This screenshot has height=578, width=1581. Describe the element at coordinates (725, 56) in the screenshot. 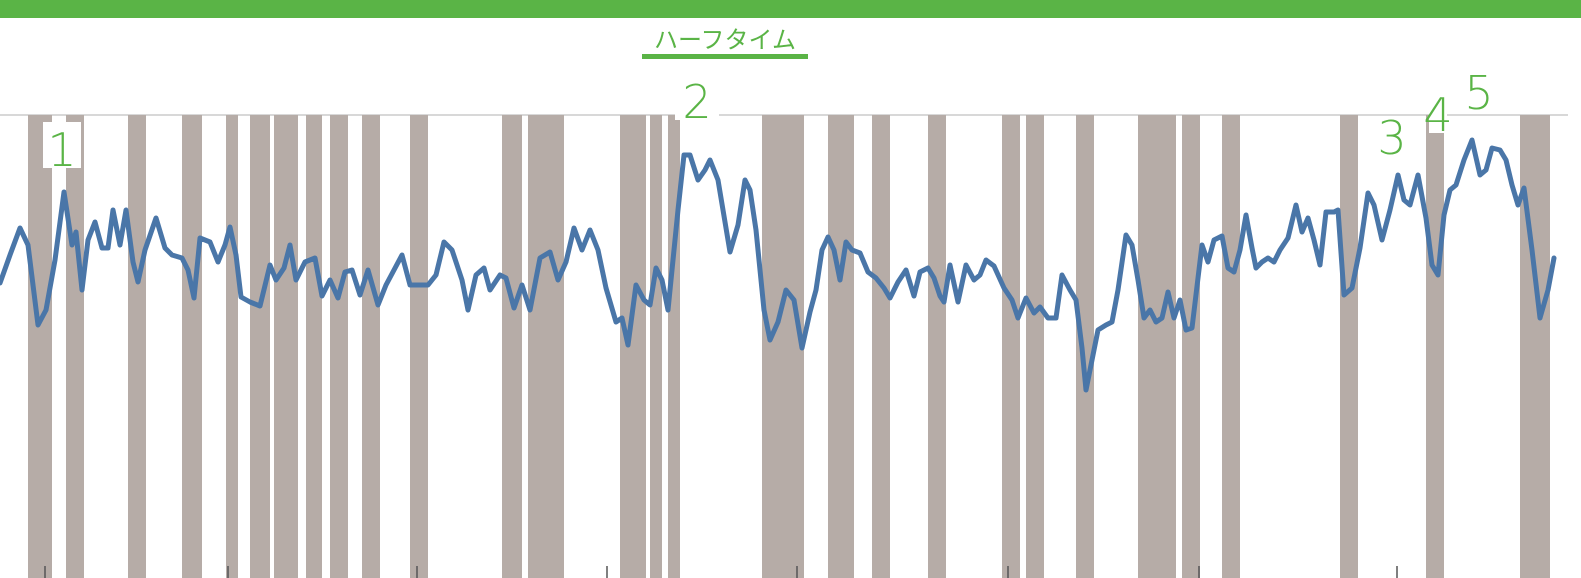

I see `halftime-underline` at that location.